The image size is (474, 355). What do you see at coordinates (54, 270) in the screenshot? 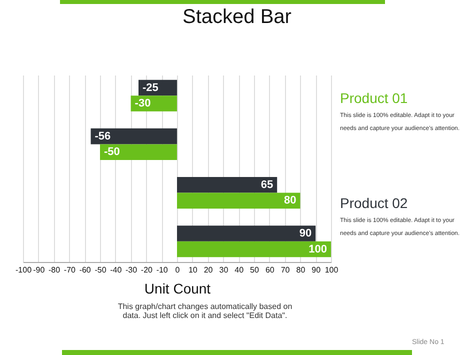
I see `x-tick-label: -80` at bounding box center [54, 270].